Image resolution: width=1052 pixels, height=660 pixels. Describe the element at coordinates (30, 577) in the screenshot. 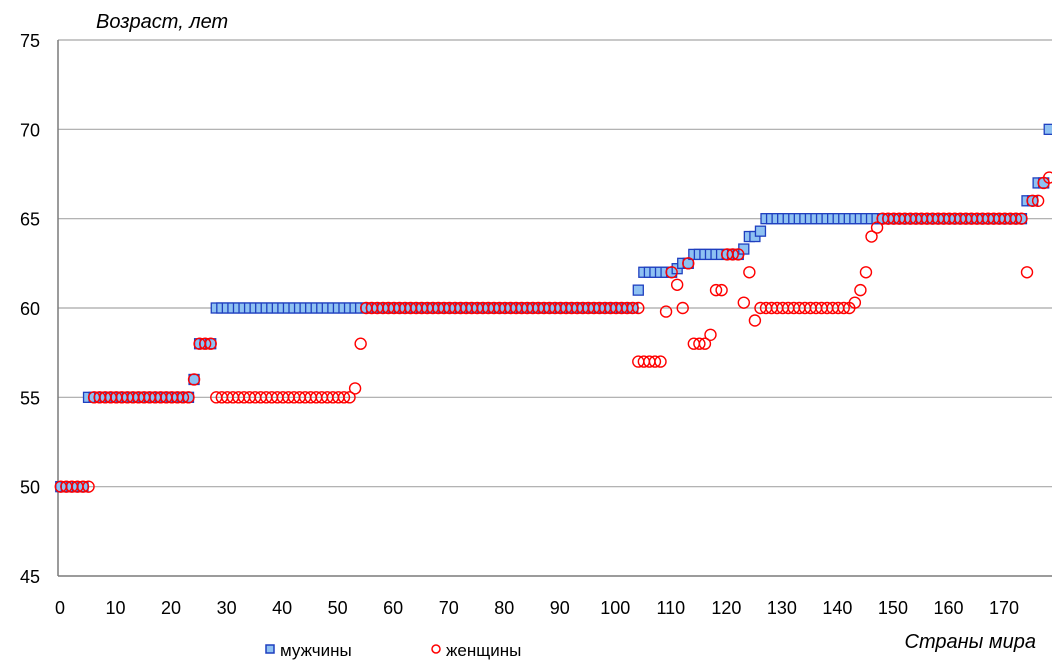

I see `y-tick-label: 45` at that location.